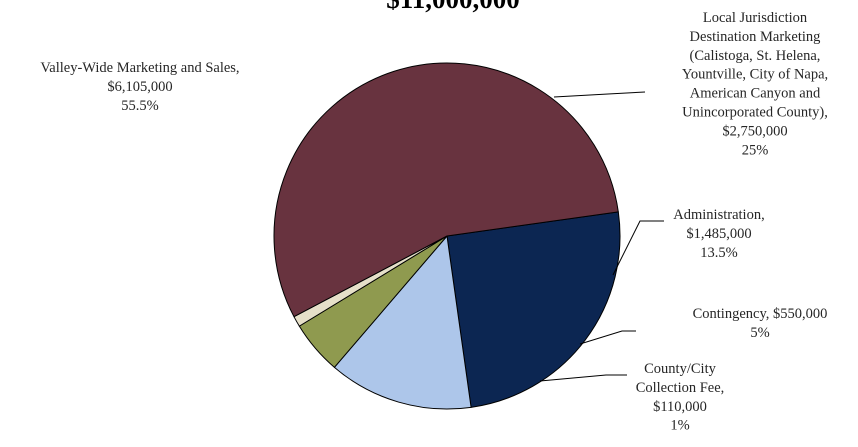  I want to click on slice-label-0-line-4: American Canyon and, so click(755, 94).